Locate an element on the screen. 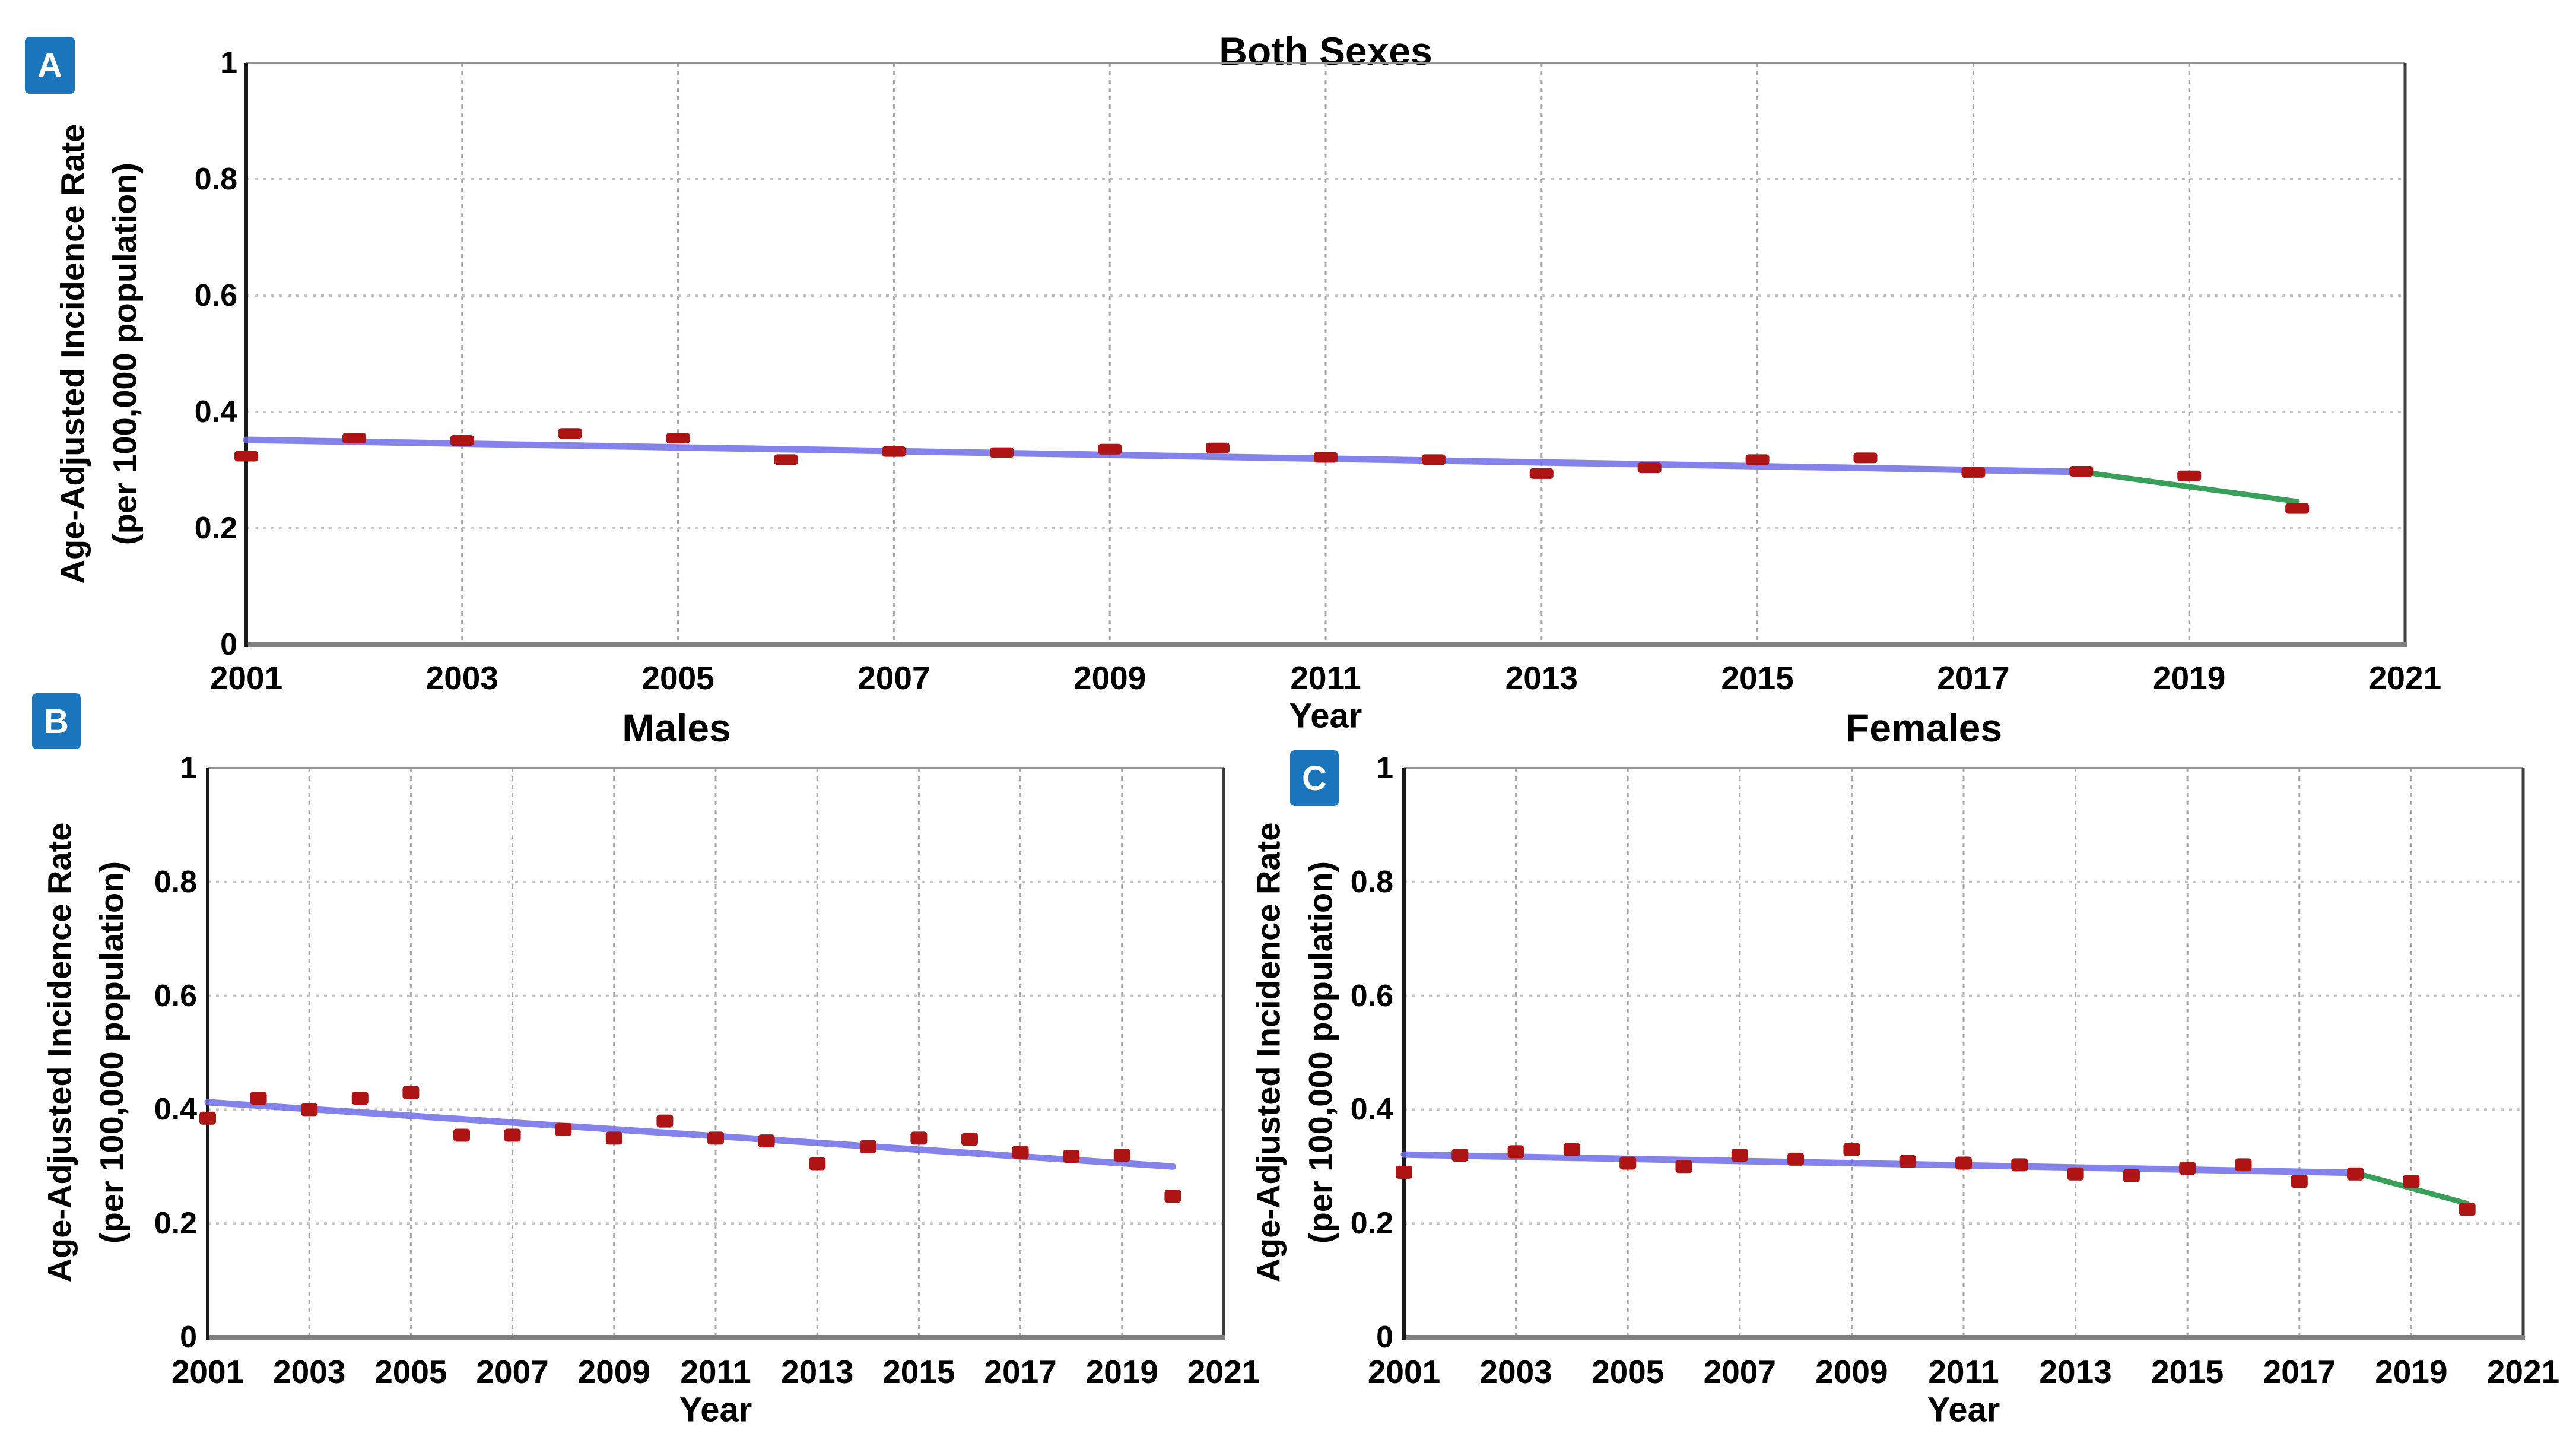  panel-title-males: Males is located at coordinates (676, 728).